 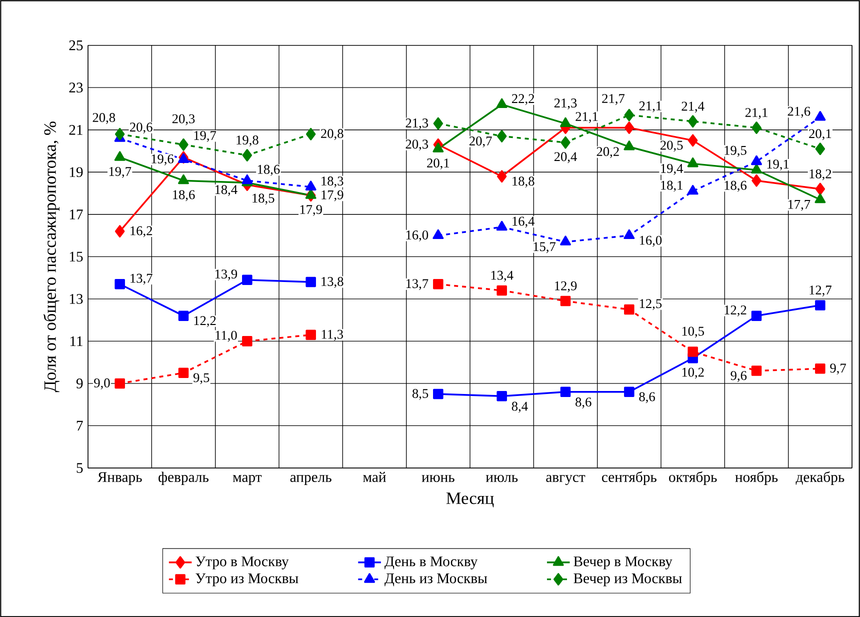 I want to click on x-tick-label: декабрь, so click(x=820, y=478).